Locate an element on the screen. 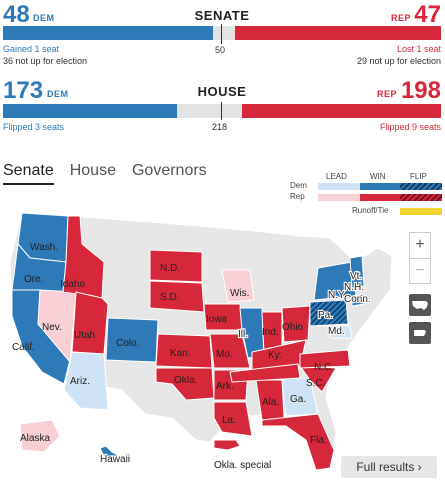 The image size is (445, 481). house-rep-flip-note: Flipped 9 seats is located at coordinates (410, 127).